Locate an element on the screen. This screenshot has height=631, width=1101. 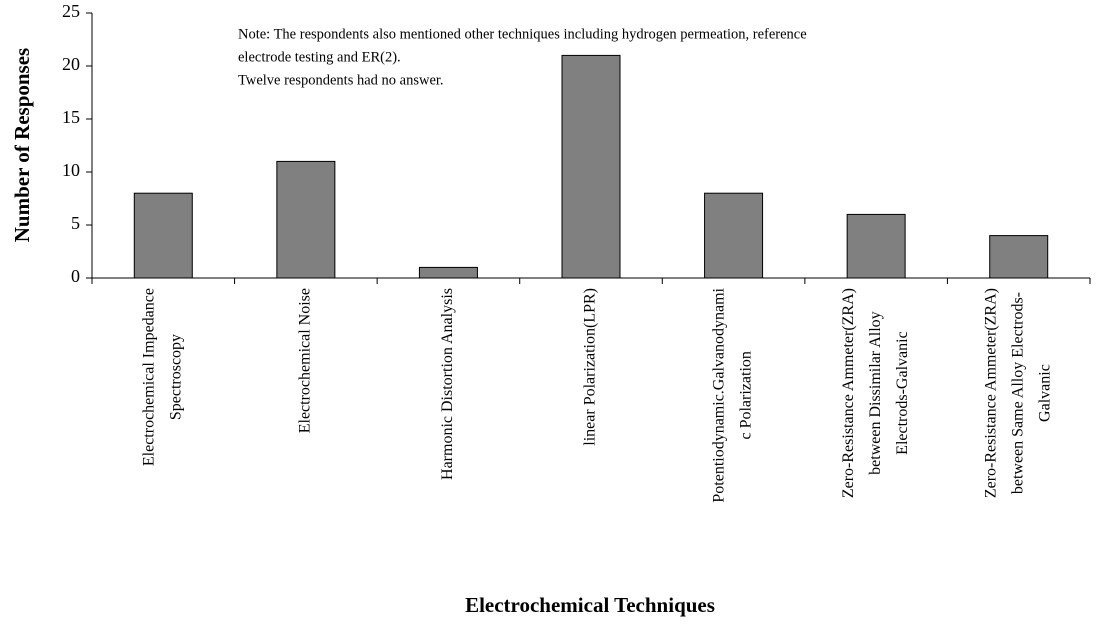
x-tick-label: Harmonic Distortion Analysis is located at coordinates (447, 384).